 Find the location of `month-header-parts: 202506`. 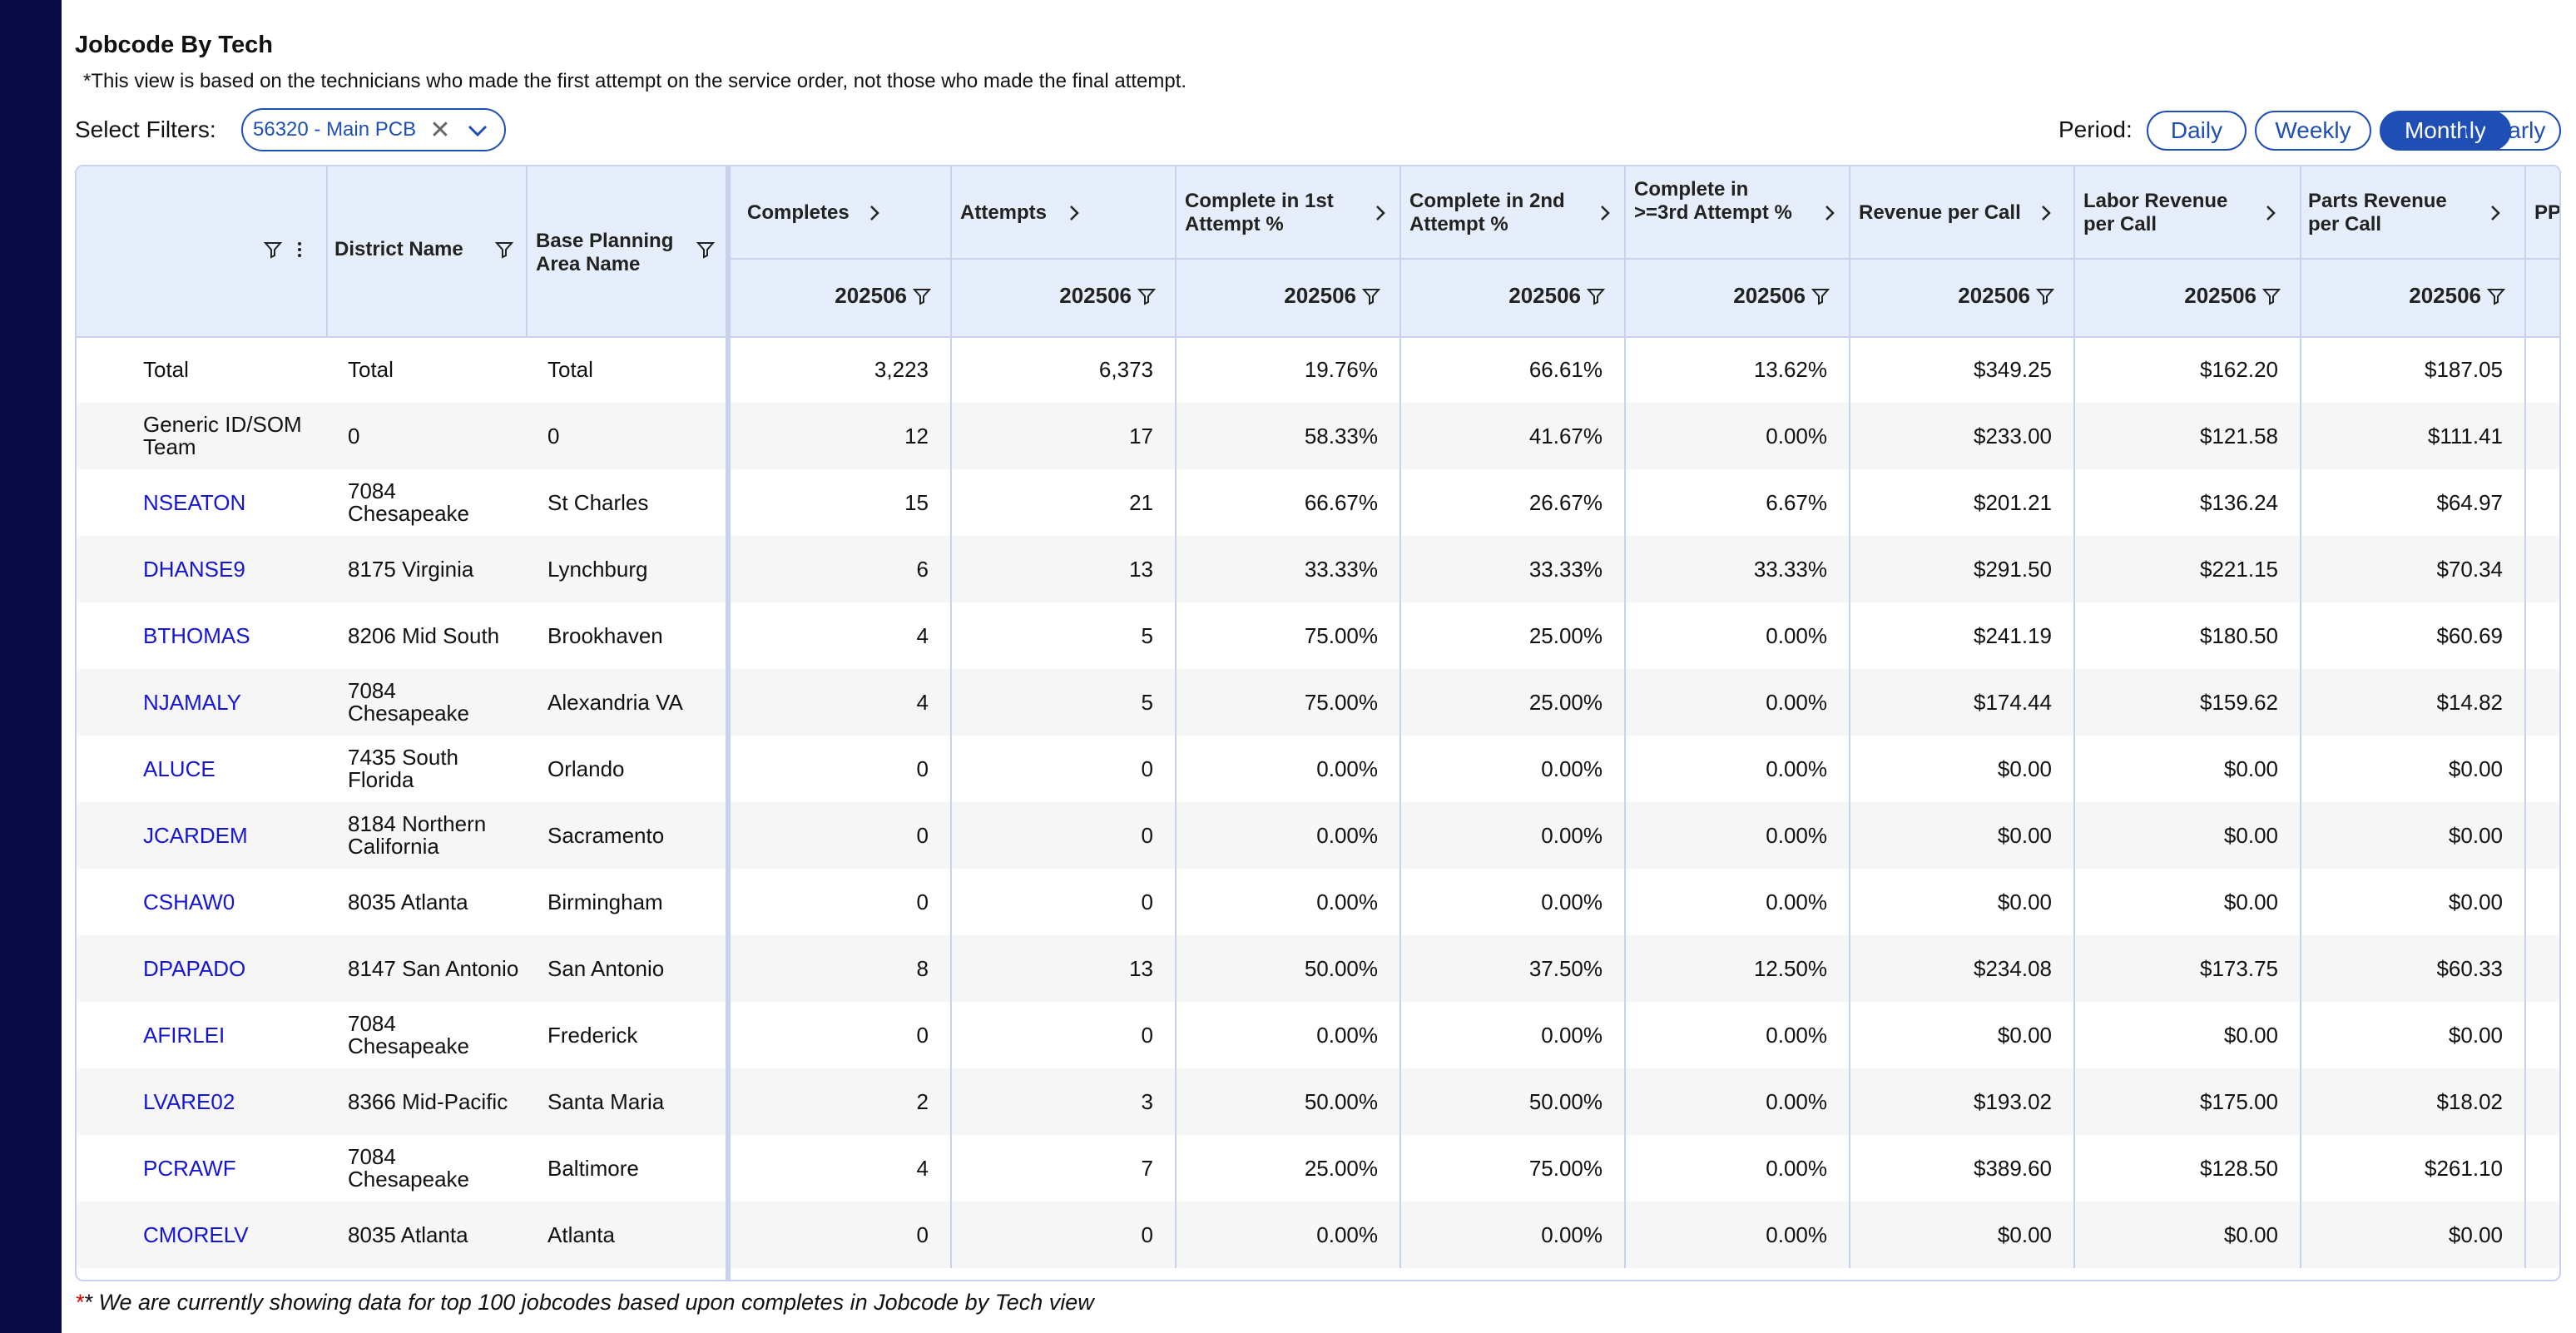

month-header-parts: 202506 is located at coordinates (2445, 295).